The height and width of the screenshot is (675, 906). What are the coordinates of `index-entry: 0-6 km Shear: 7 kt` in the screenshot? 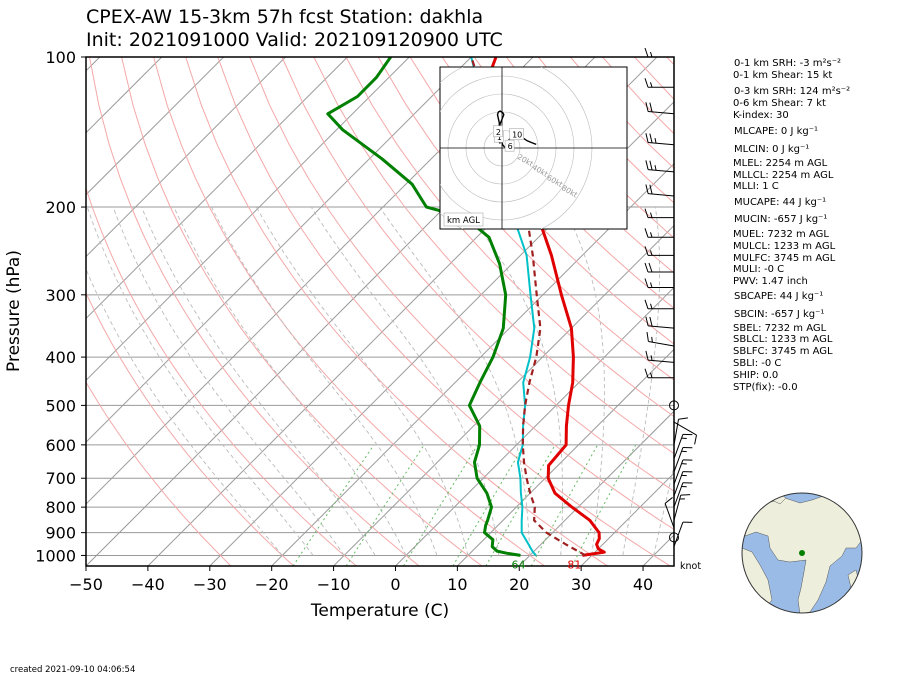 It's located at (779, 103).